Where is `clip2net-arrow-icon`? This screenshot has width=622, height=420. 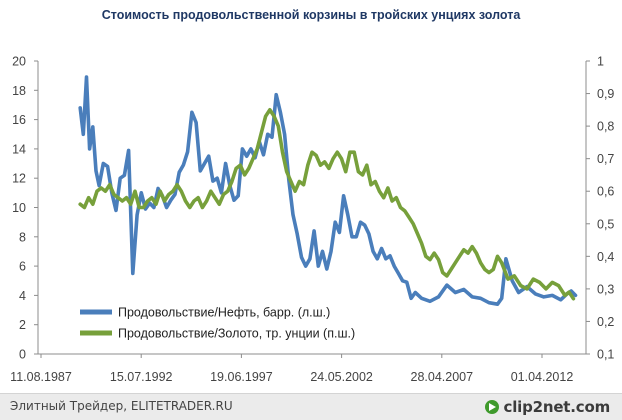 clip2net-arrow-icon is located at coordinates (491, 407).